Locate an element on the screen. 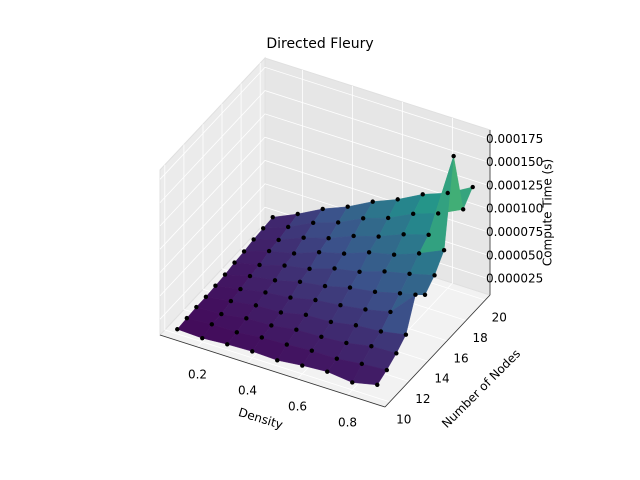 This screenshot has width=640, height=480. z-tick-label: 0.000075 is located at coordinates (514, 232).